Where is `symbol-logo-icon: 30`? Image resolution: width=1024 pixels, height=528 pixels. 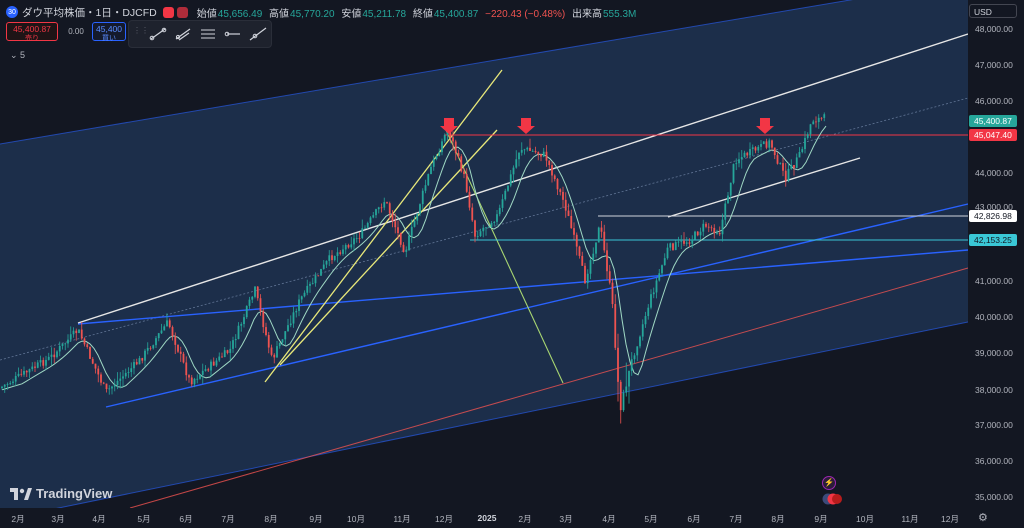 symbol-logo-icon: 30 is located at coordinates (12, 12).